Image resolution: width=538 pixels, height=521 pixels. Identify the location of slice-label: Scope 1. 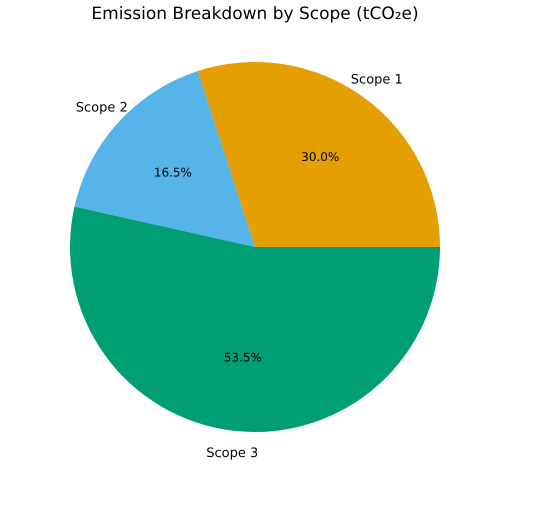
(376, 80).